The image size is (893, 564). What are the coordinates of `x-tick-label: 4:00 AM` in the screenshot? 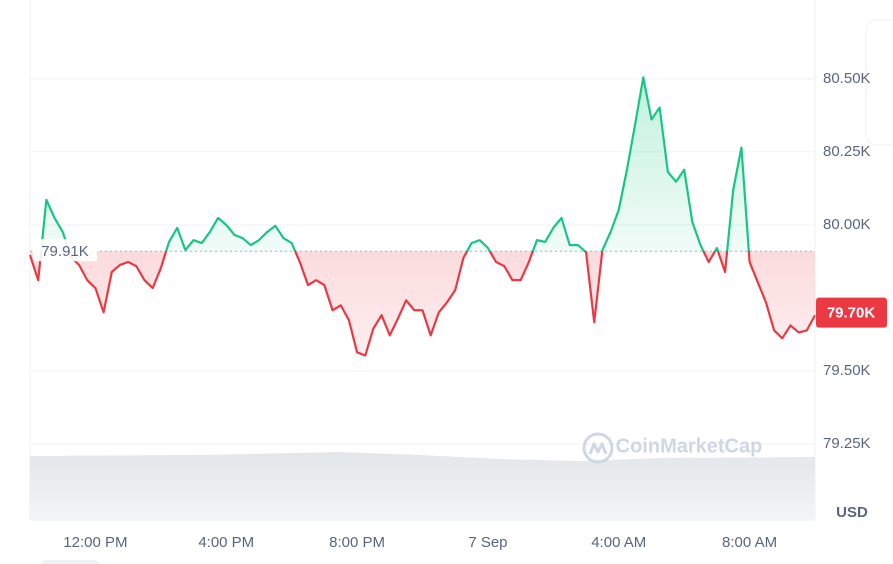 It's located at (618, 542).